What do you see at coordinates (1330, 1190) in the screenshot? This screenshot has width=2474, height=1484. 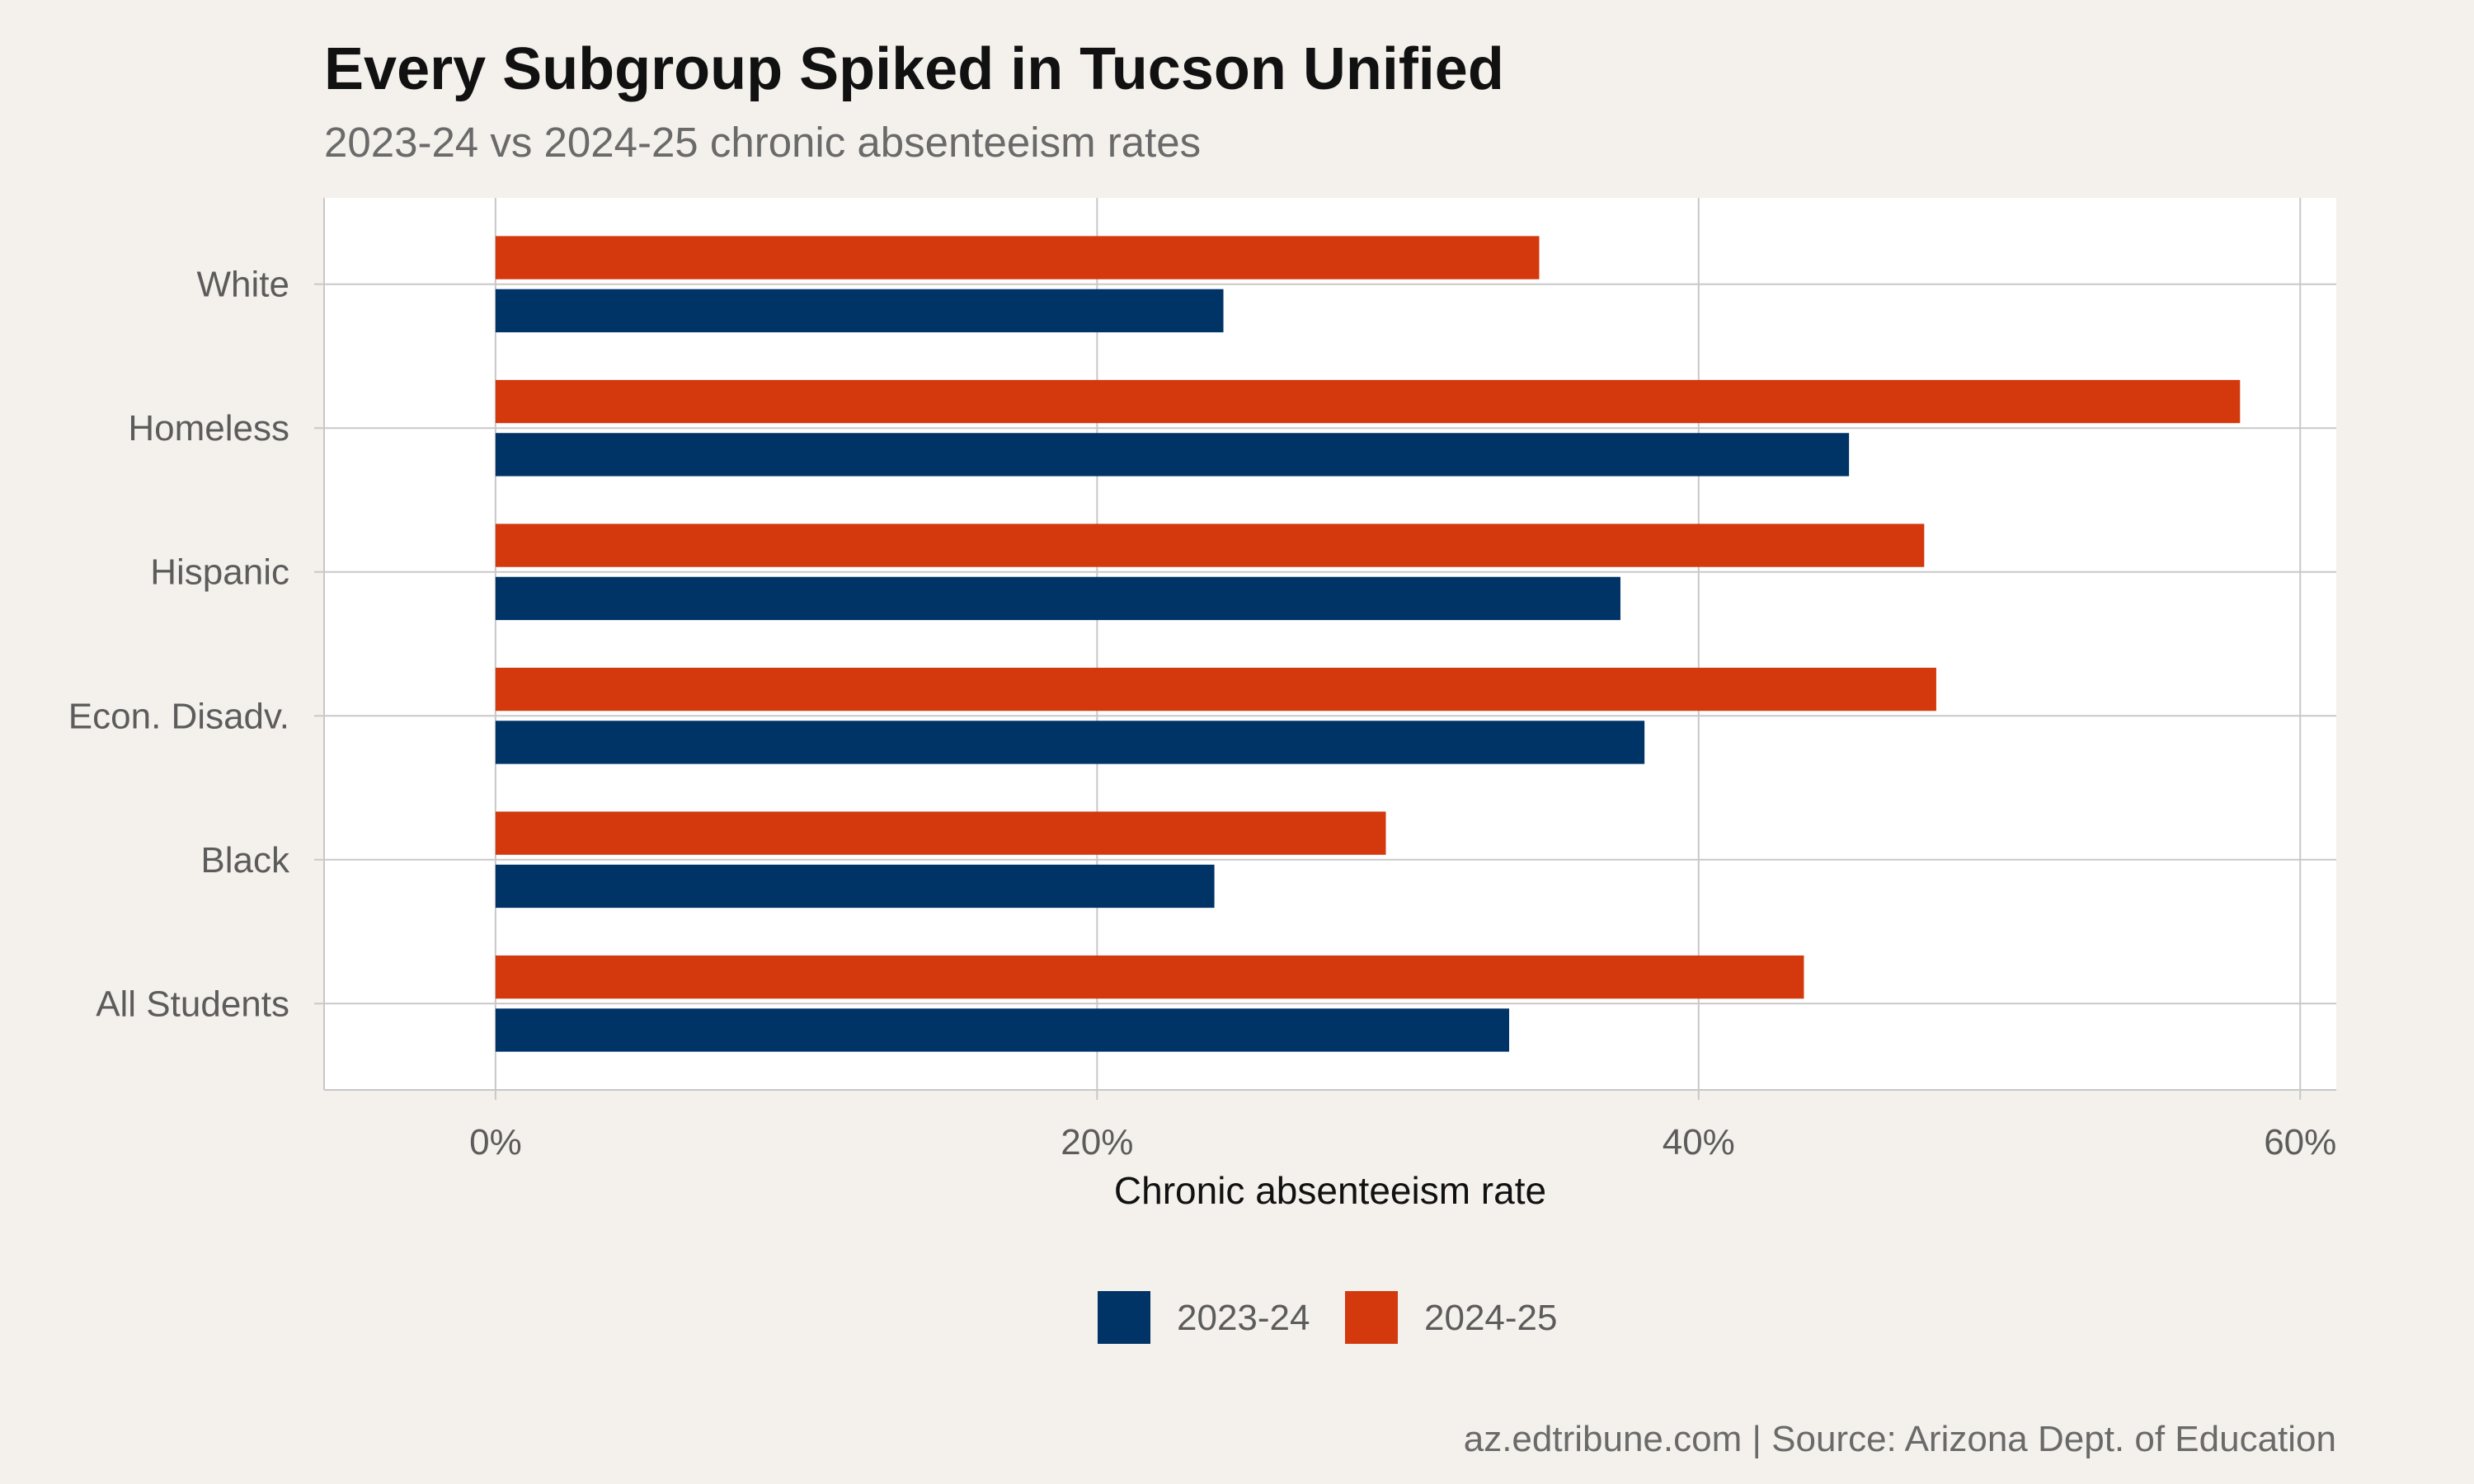 I see `x-axis-title: Chronic absenteeism rate` at bounding box center [1330, 1190].